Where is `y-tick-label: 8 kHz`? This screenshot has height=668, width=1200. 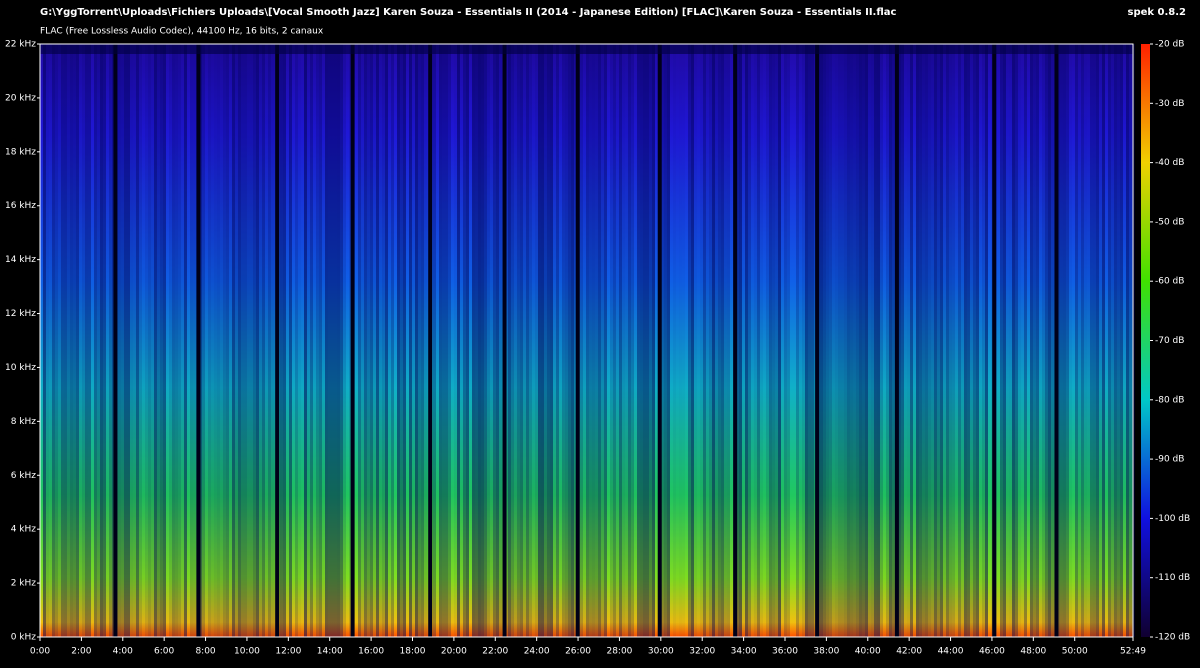
y-tick-label: 8 kHz is located at coordinates (24, 422).